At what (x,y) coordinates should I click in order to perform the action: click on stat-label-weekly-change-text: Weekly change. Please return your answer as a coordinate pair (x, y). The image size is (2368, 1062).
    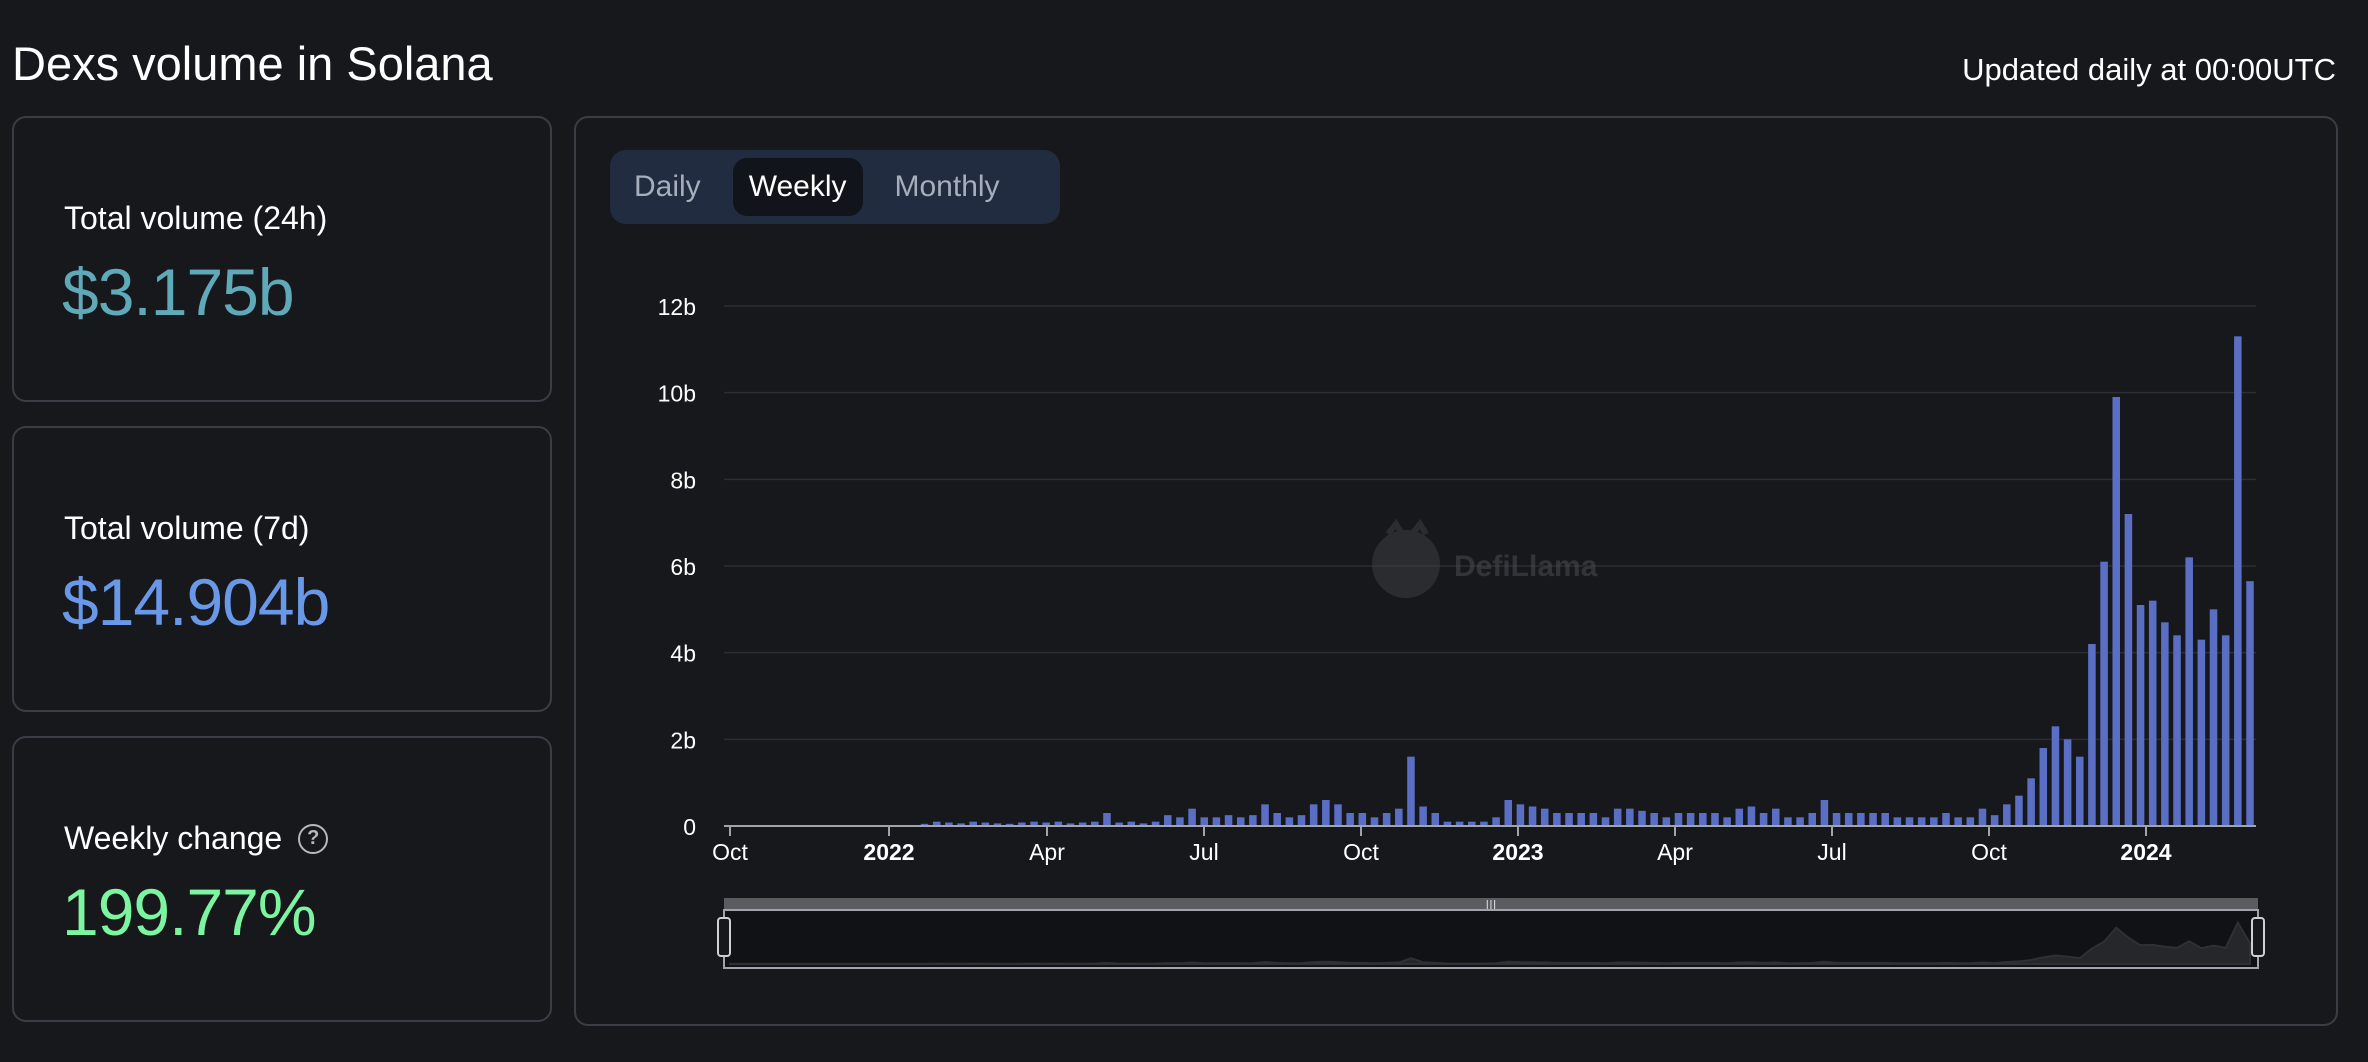
    Looking at the image, I should click on (173, 838).